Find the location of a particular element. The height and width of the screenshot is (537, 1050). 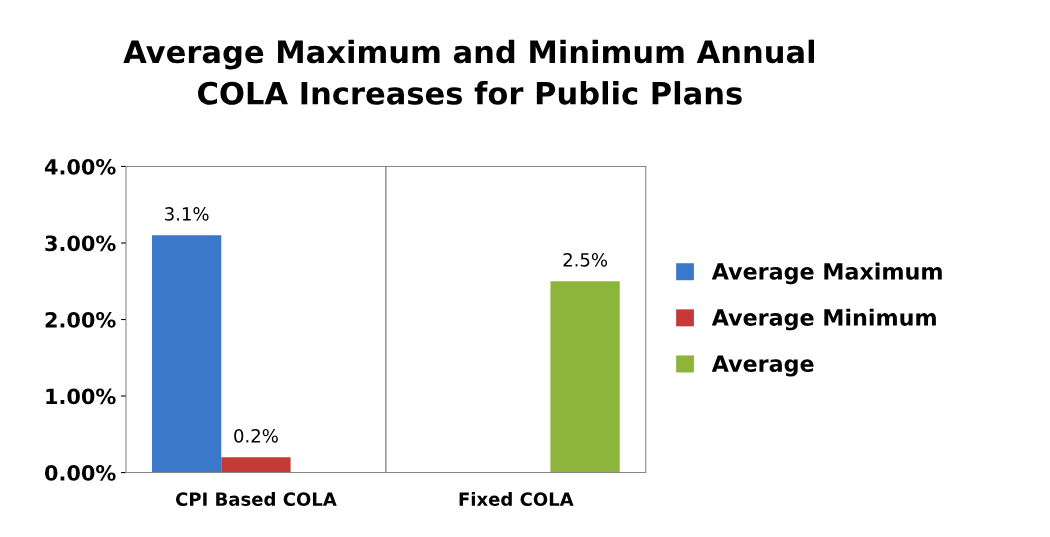

x-tick-label: Fixed COLA is located at coordinates (516, 499).